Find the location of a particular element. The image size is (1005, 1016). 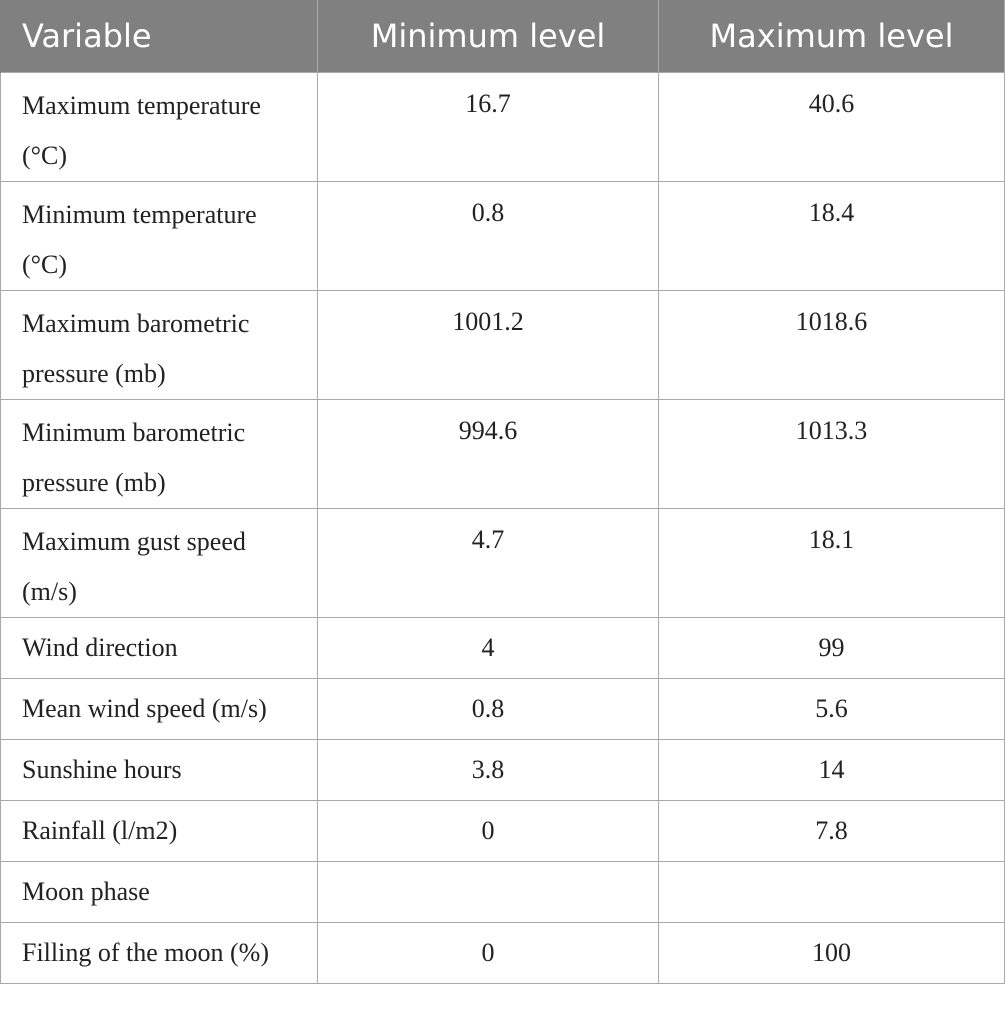

table-row: Maximum gust speed (m/s) 4.7 18.1 is located at coordinates (502, 563).